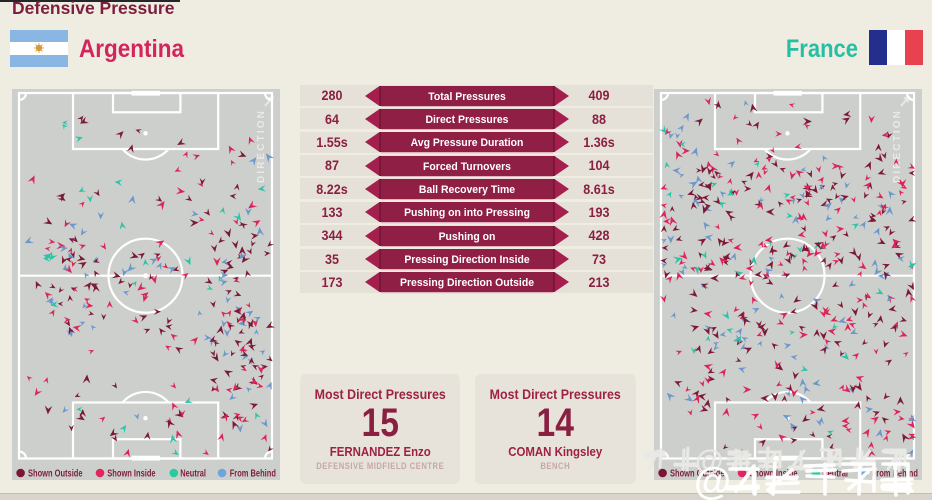 The height and width of the screenshot is (500, 932). Describe the element at coordinates (466, 236) in the screenshot. I see `svg-text: Pushing on` at that location.